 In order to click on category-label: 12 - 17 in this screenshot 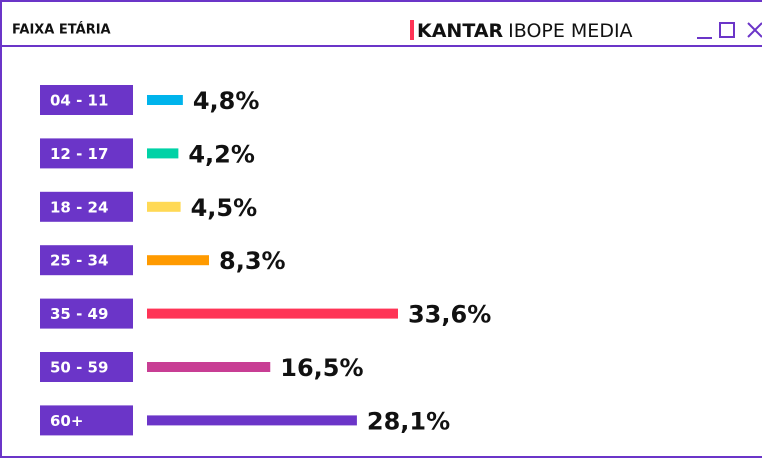, I will do `click(79, 154)`.